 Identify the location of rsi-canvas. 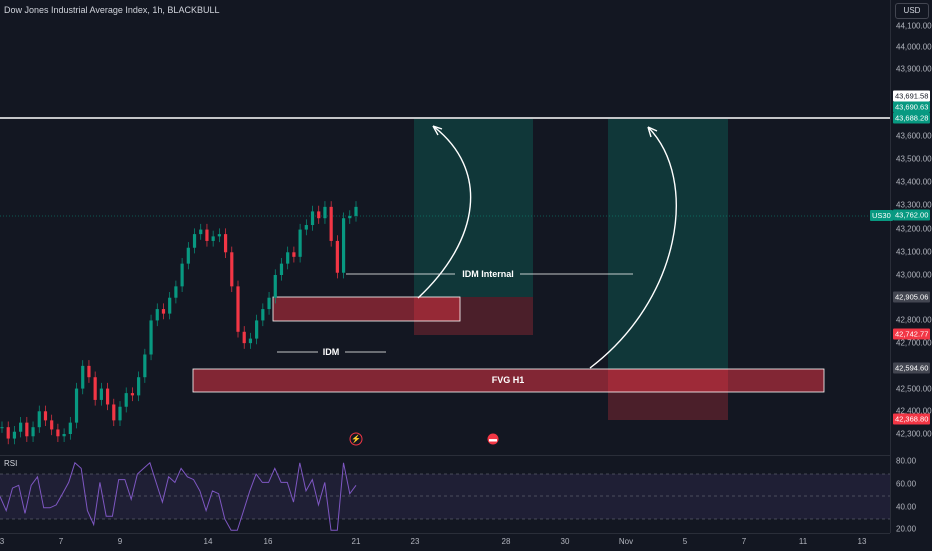
(445, 495).